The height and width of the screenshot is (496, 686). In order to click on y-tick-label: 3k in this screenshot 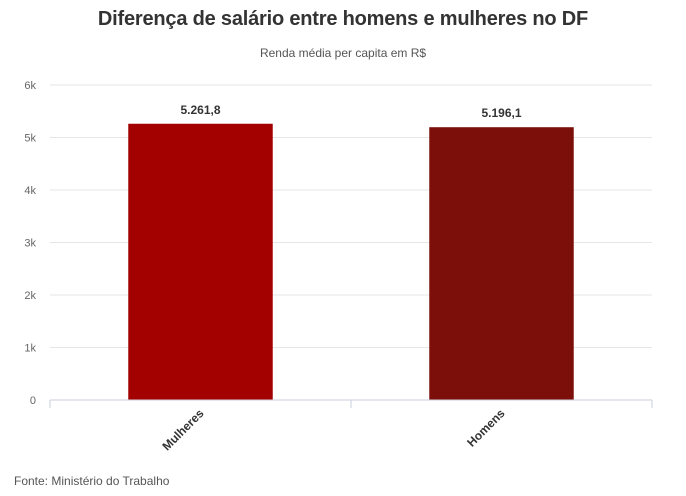, I will do `click(30, 244)`.